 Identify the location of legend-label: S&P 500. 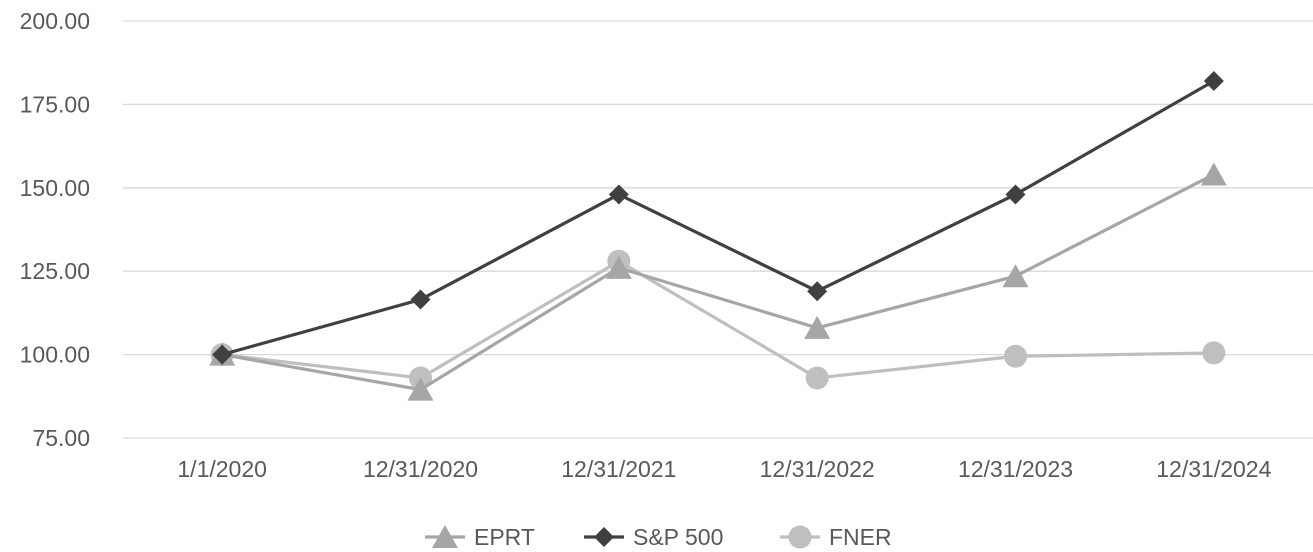
(678, 537).